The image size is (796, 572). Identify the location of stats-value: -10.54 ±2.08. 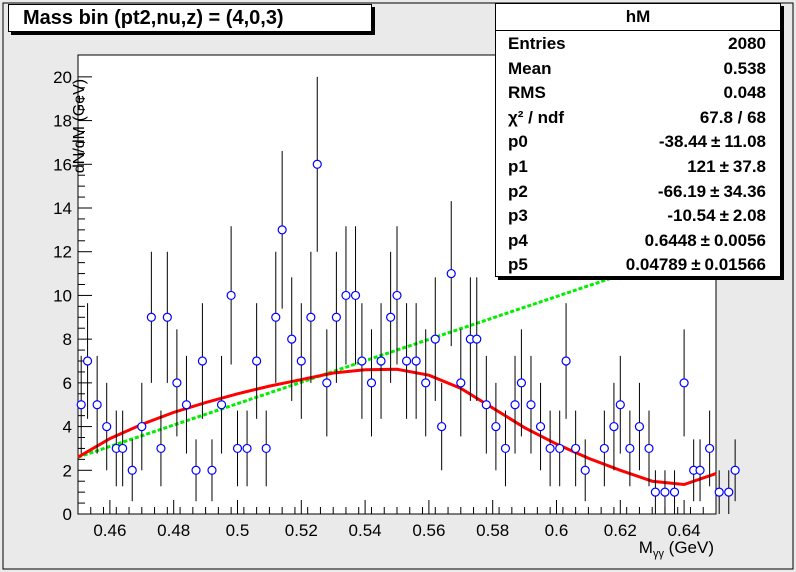
(716, 216).